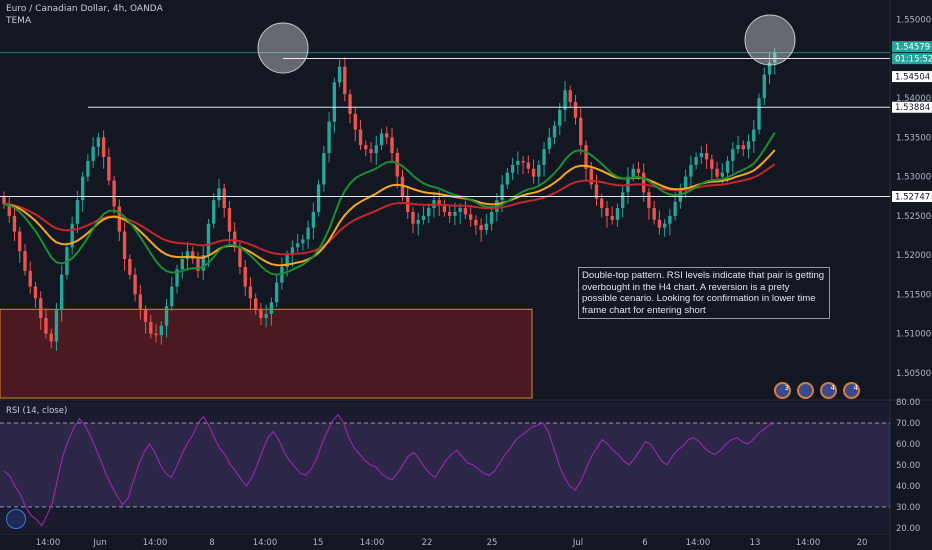  Describe the element at coordinates (908, 508) in the screenshot. I see `rsi-tick-label: 30.00` at that location.